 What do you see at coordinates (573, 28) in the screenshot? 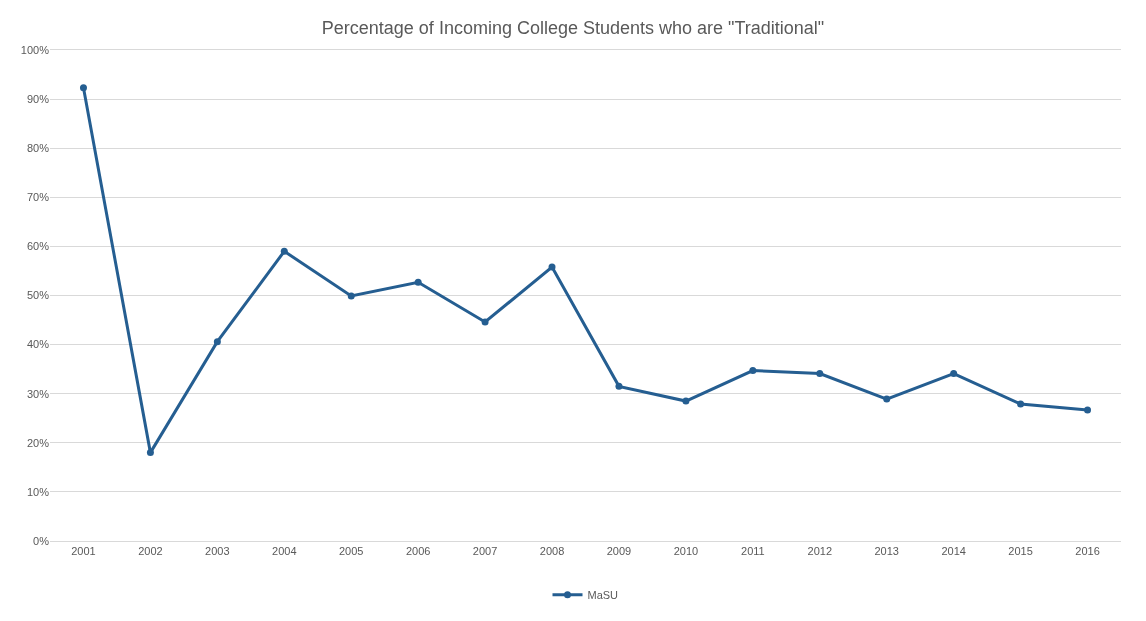
I see `chart-title: Percentage of Incoming College Students who are "Traditional"` at bounding box center [573, 28].